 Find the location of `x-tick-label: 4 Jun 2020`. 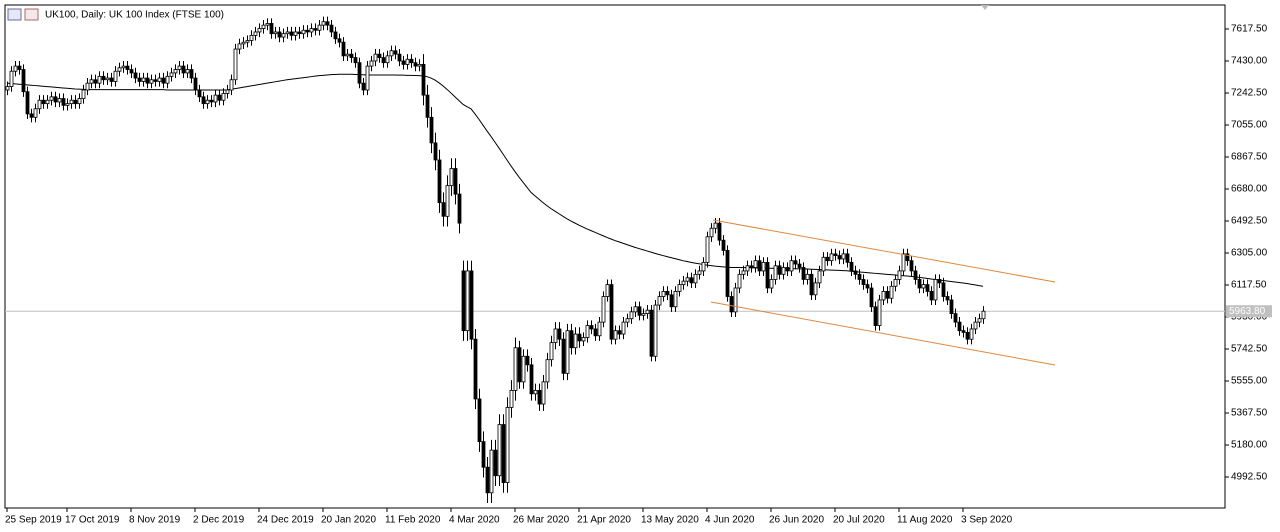

x-tick-label: 4 Jun 2020 is located at coordinates (730, 520).